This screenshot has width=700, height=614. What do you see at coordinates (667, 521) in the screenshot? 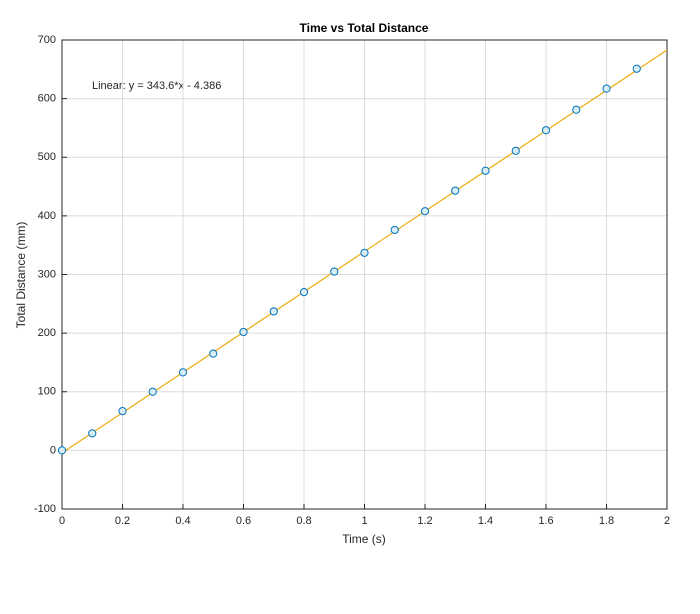
I see `x-tick-label: 2` at bounding box center [667, 521].